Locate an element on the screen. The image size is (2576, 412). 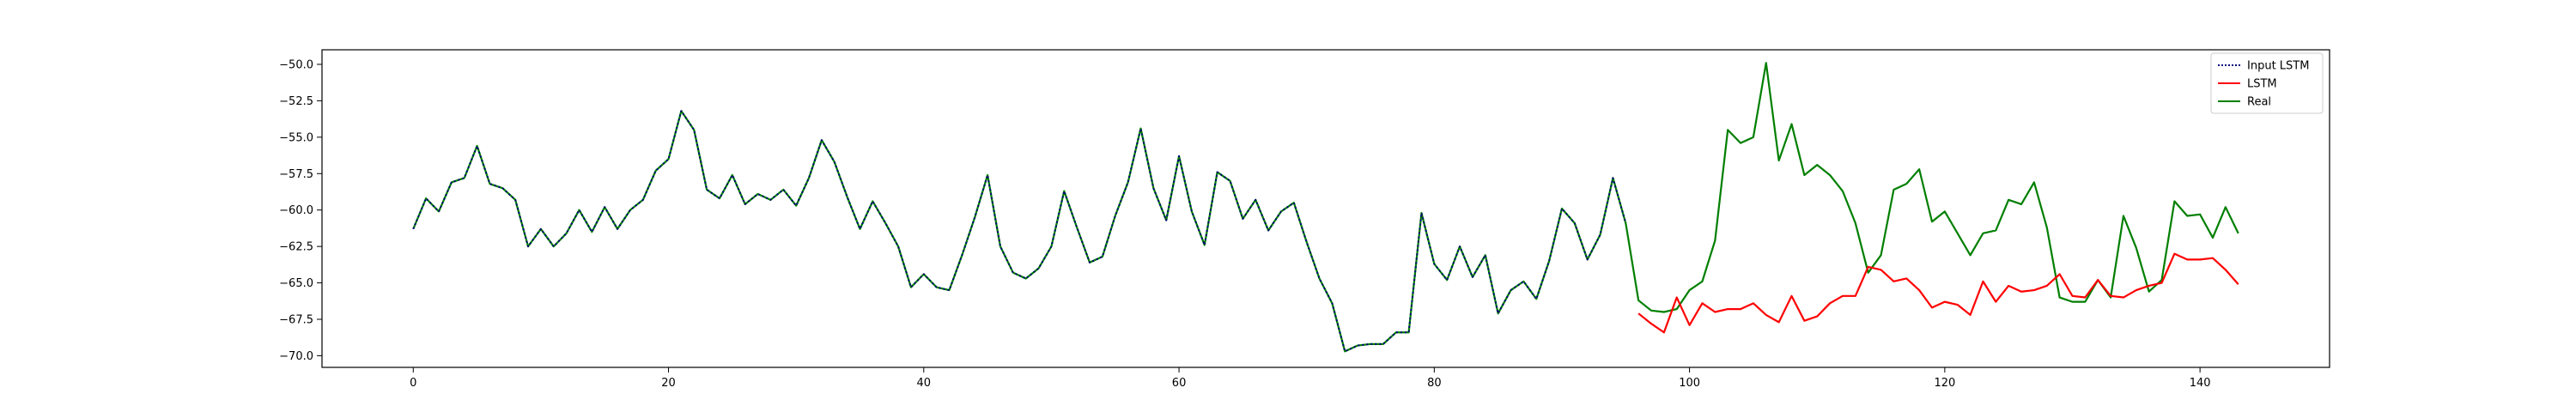
y-tick-label: −52.5 is located at coordinates (296, 101).